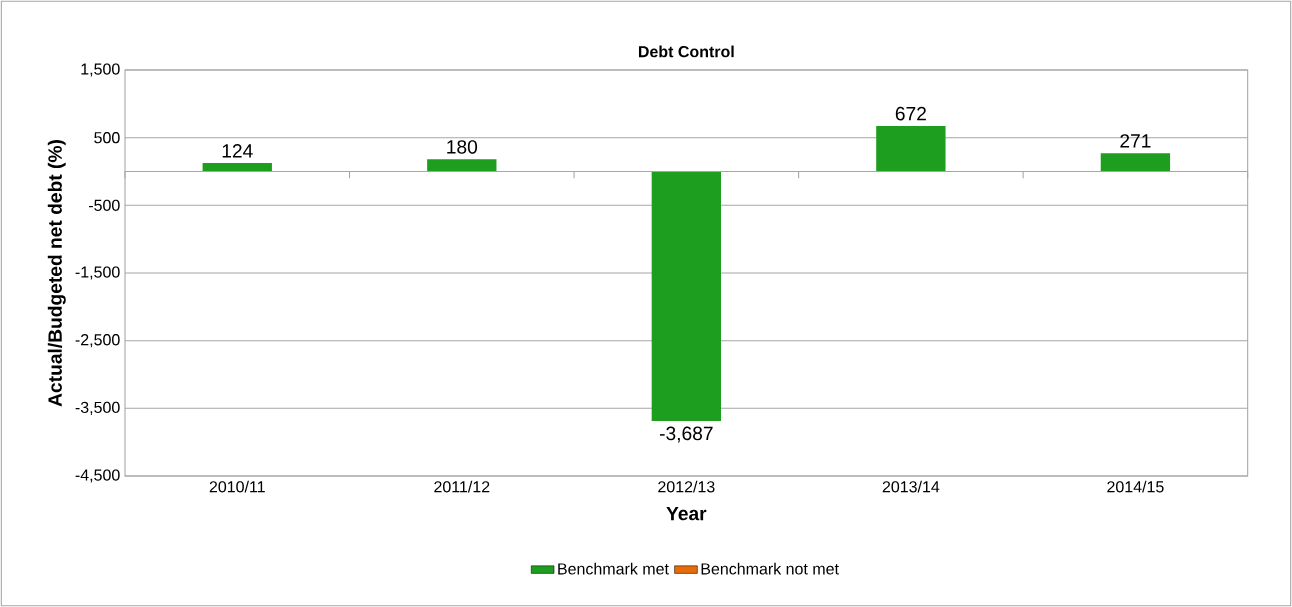 Image resolution: width=1292 pixels, height=607 pixels. I want to click on y-axis-title: Actual/Budgeted net debt (%), so click(56, 273).